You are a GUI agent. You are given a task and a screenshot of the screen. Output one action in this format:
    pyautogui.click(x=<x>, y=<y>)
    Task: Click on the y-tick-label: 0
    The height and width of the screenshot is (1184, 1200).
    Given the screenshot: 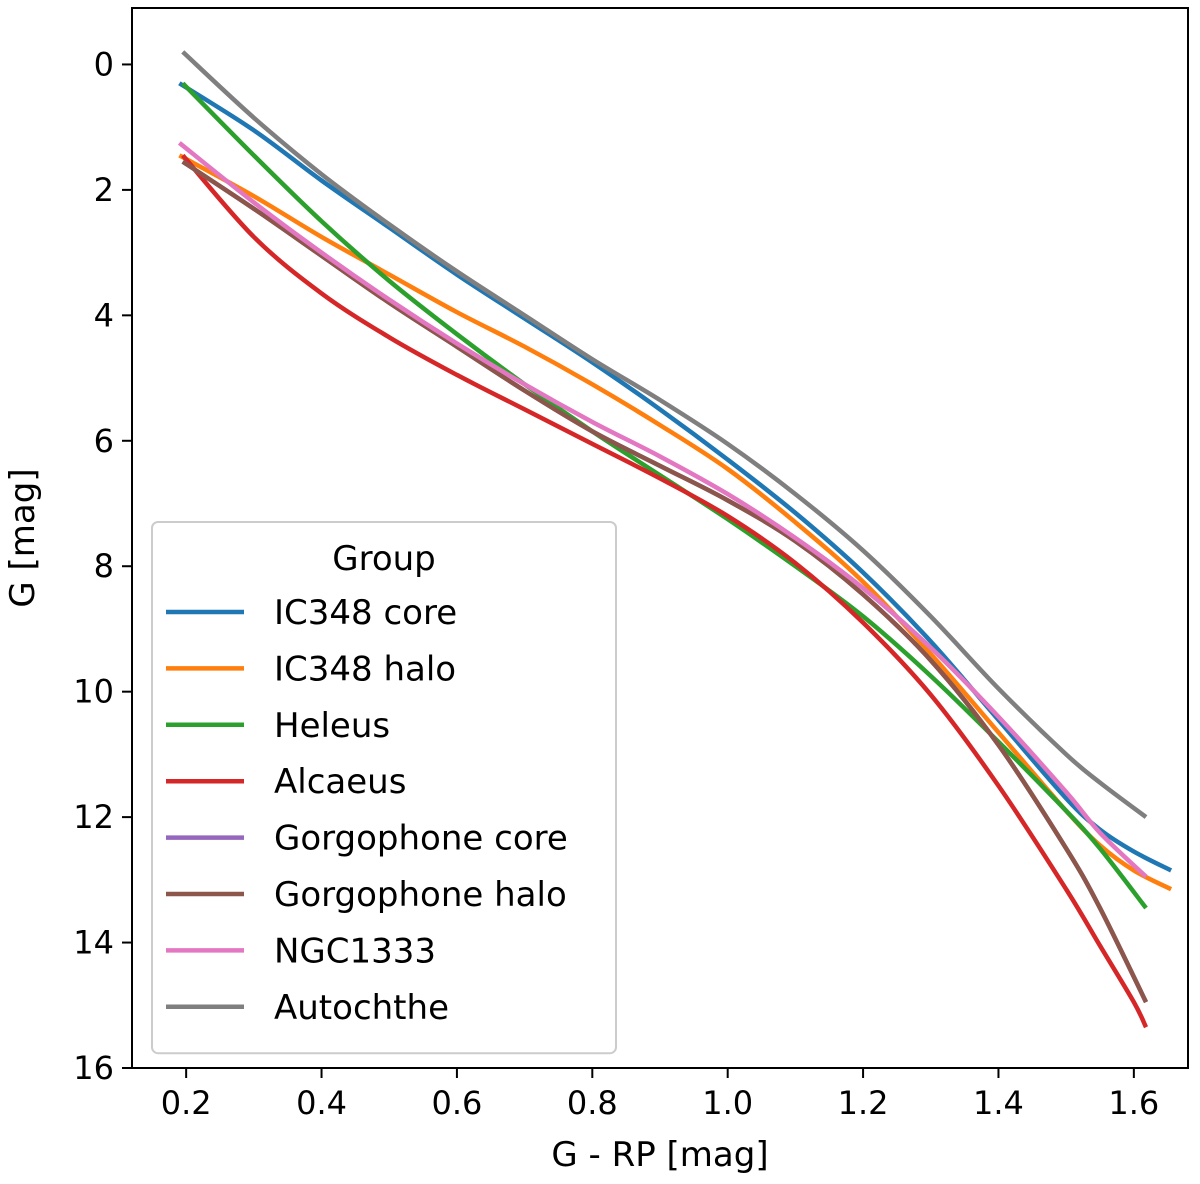 What is the action you would take?
    pyautogui.click(x=104, y=64)
    